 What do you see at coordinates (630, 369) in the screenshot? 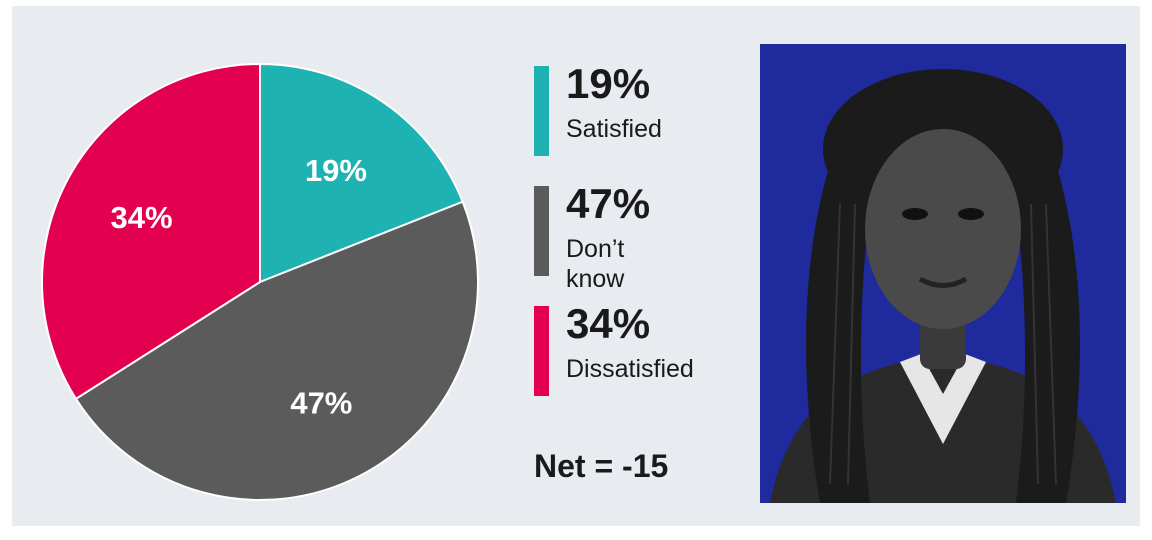
I see `legend-label-dissatisfied: Dissatisfied` at bounding box center [630, 369].